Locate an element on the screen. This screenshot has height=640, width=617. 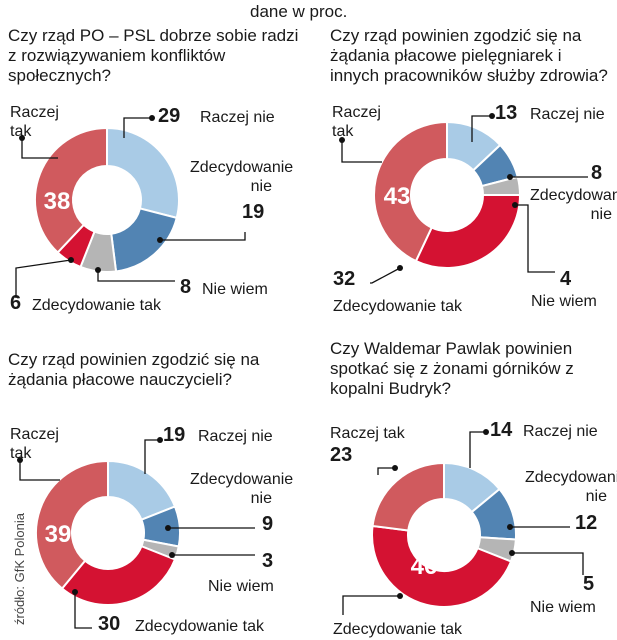
chart-3-slice-zdecydowanie-tak is located at coordinates (118, 575).